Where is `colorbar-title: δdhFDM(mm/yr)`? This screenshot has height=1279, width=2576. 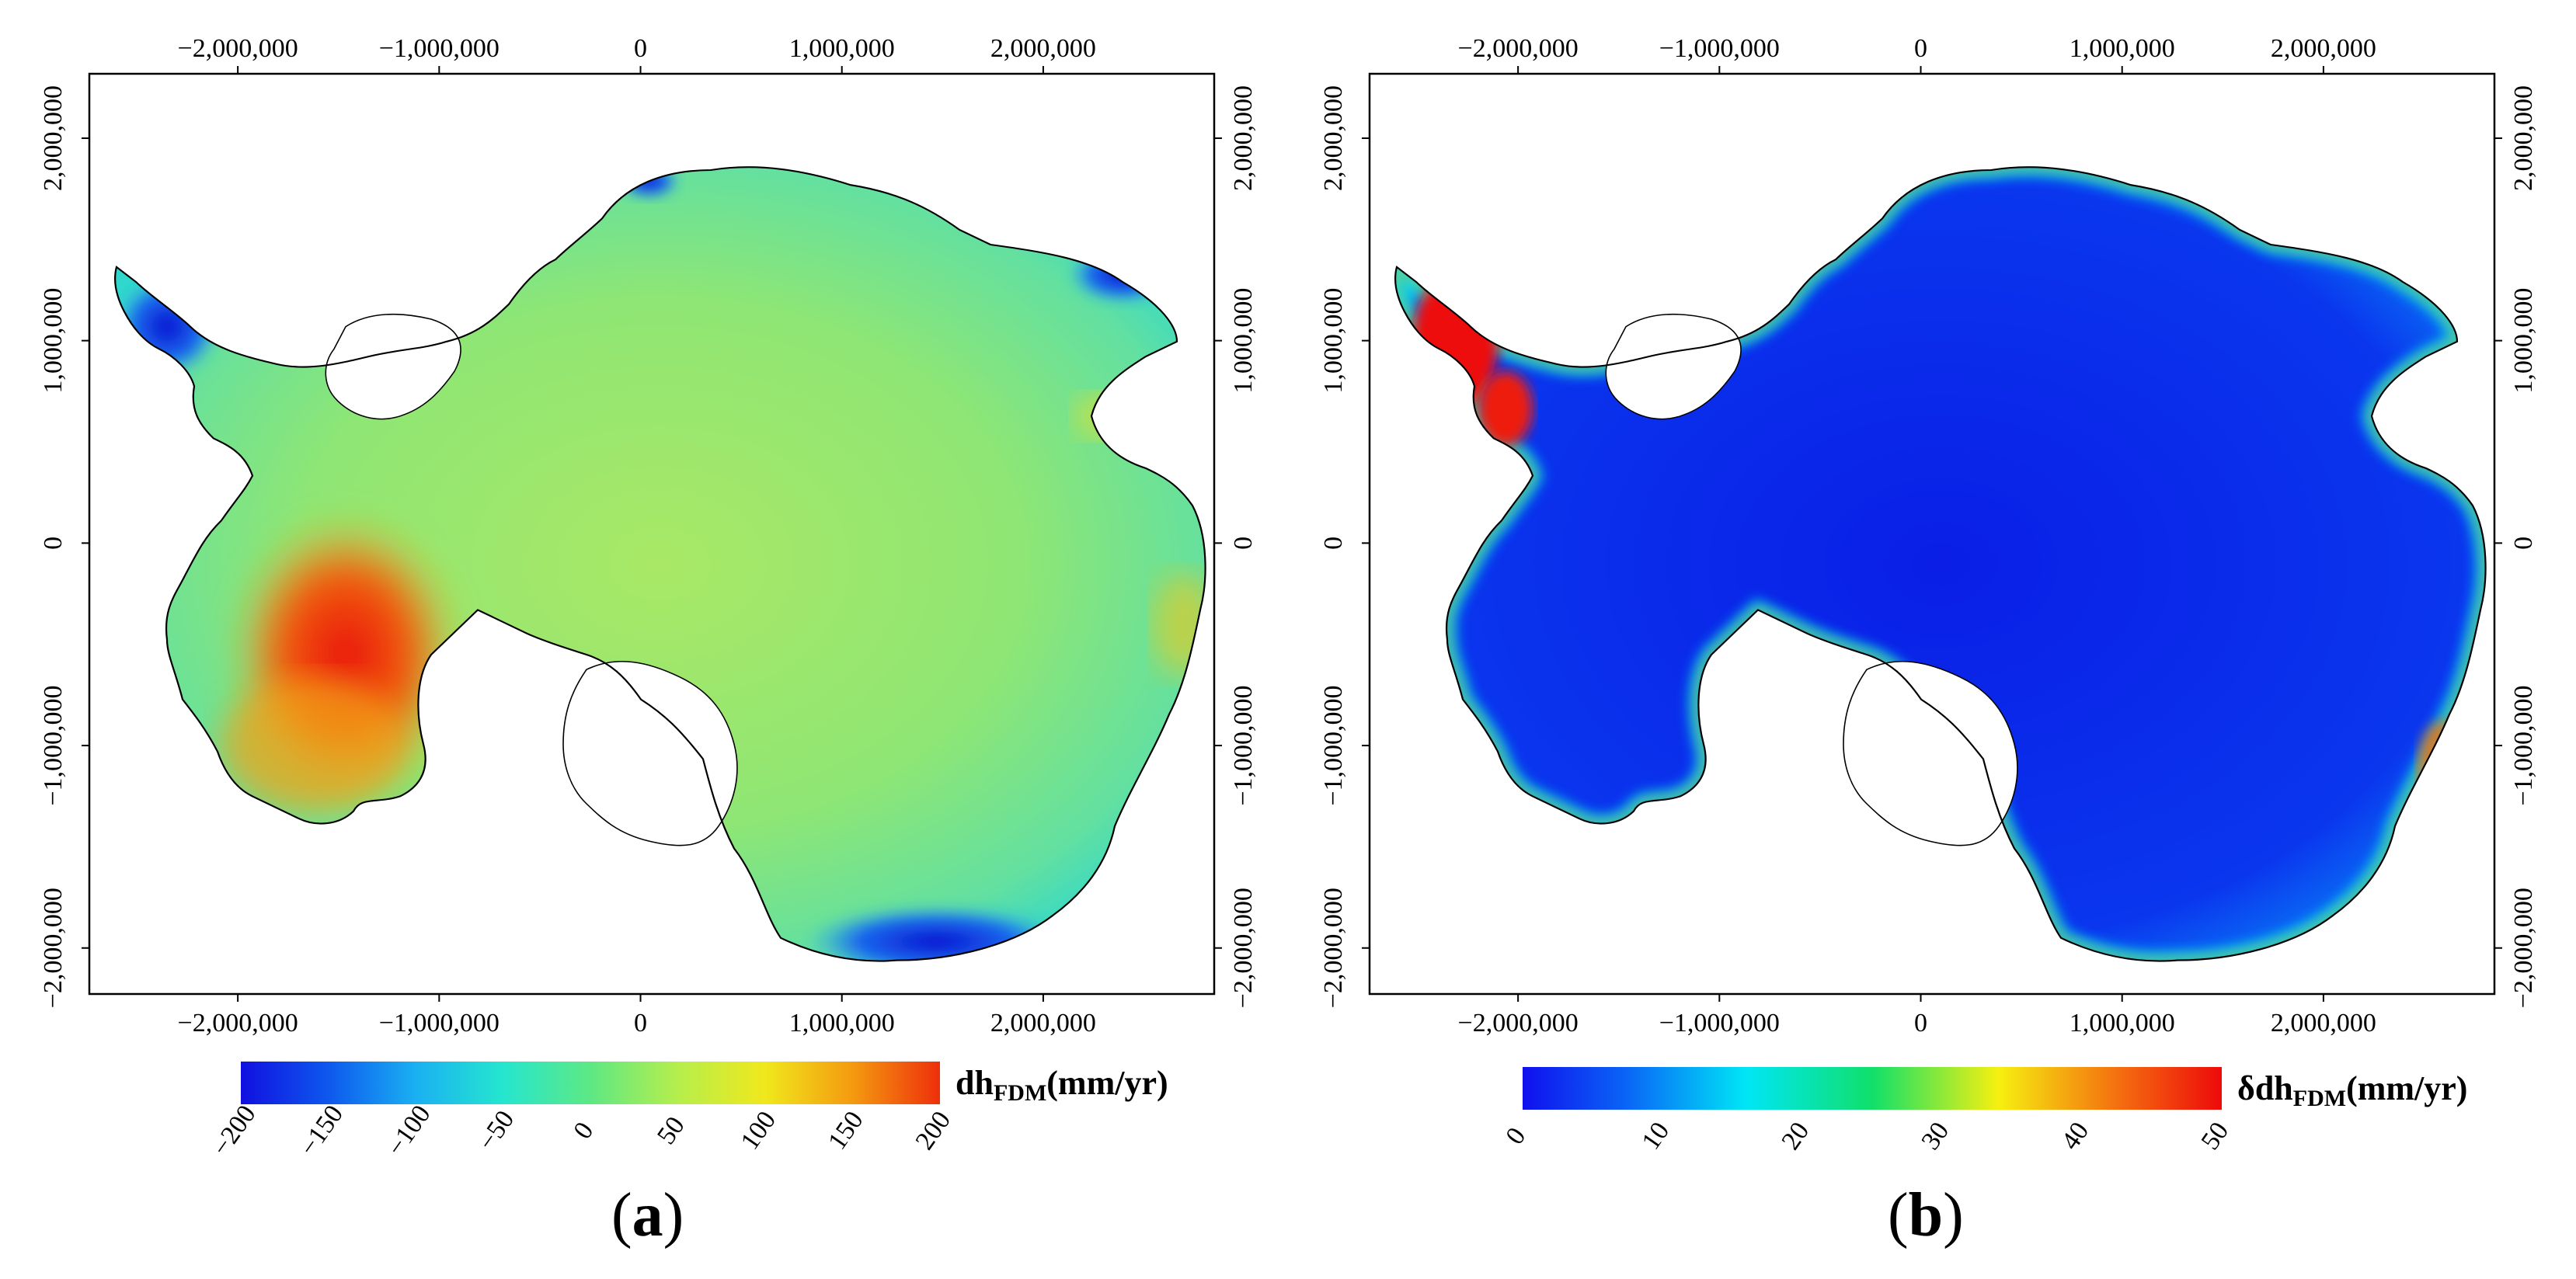
colorbar-title: δdhFDM(mm/yr) is located at coordinates (2352, 1090).